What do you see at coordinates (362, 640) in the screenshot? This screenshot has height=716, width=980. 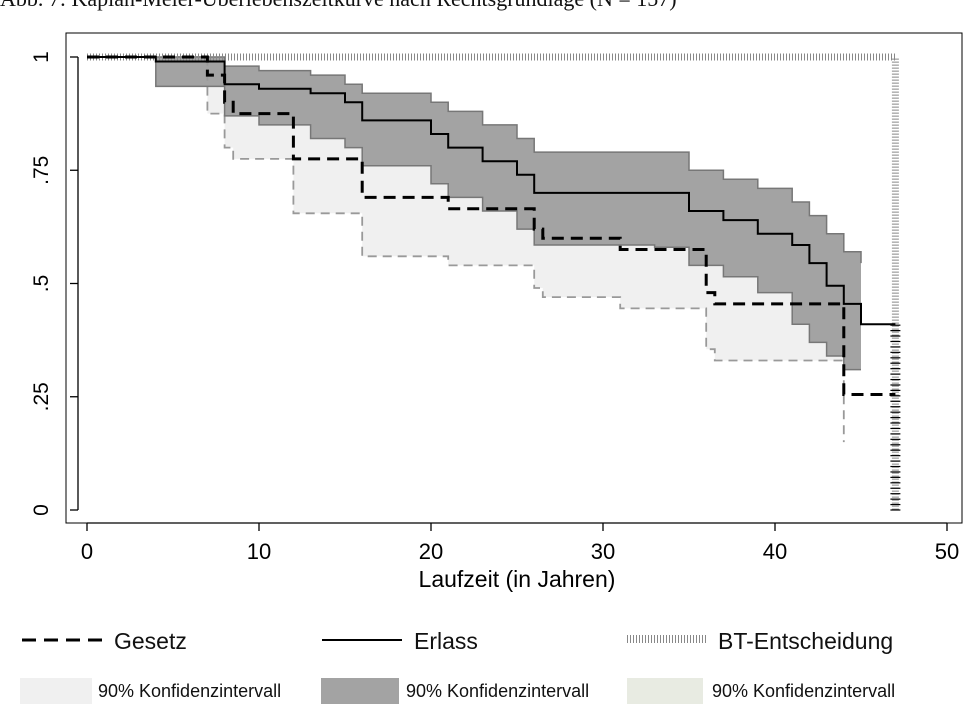 I see `legend-line-erlass` at bounding box center [362, 640].